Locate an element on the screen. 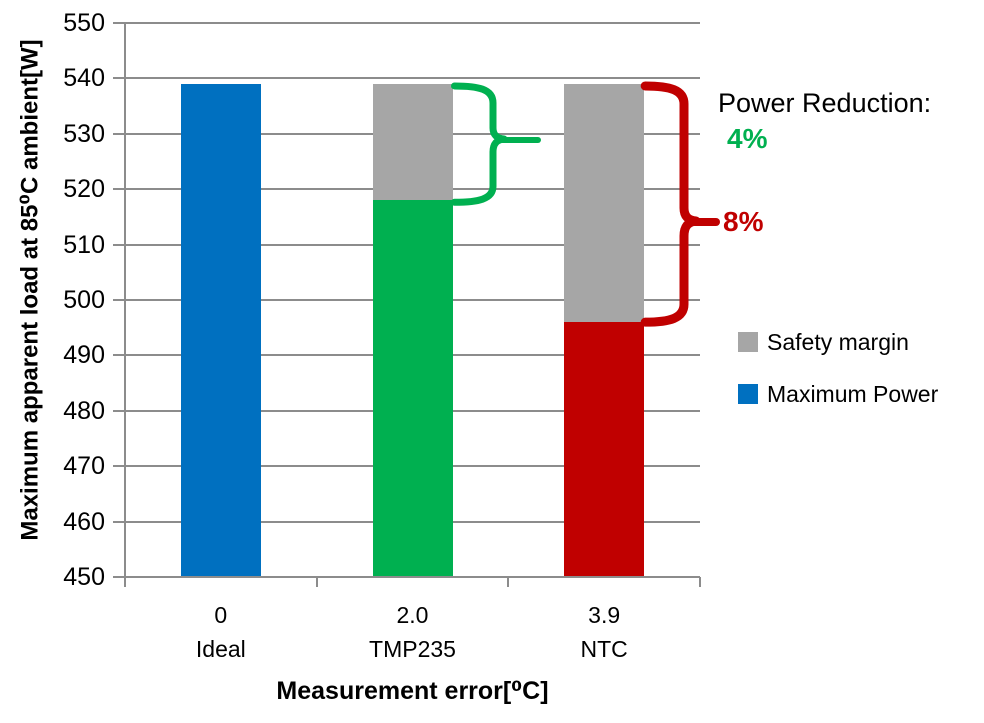 The height and width of the screenshot is (723, 984). y-tick-label: 510 is located at coordinates (84, 244).